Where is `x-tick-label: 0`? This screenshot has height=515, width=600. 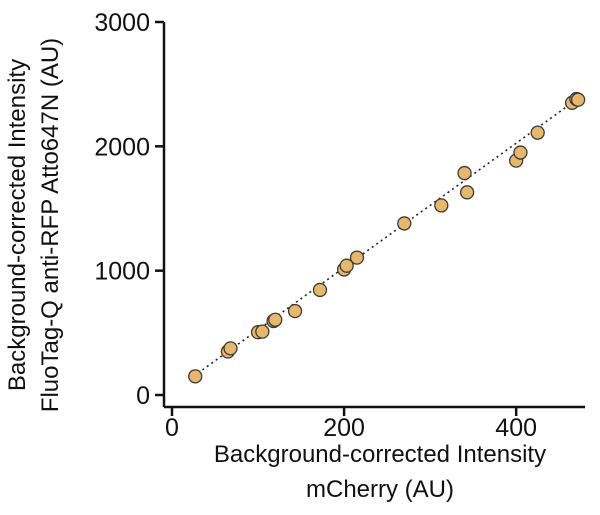 x-tick-label: 0 is located at coordinates (172, 428).